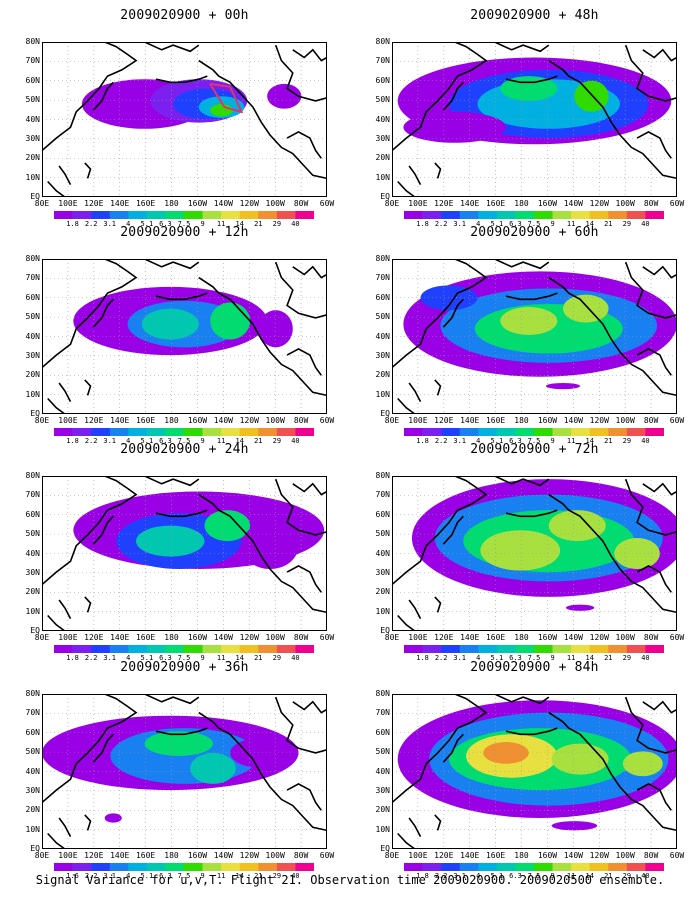  What do you see at coordinates (184, 876) in the screenshot?
I see `colorbar-label: 7.5` at bounding box center [184, 876].